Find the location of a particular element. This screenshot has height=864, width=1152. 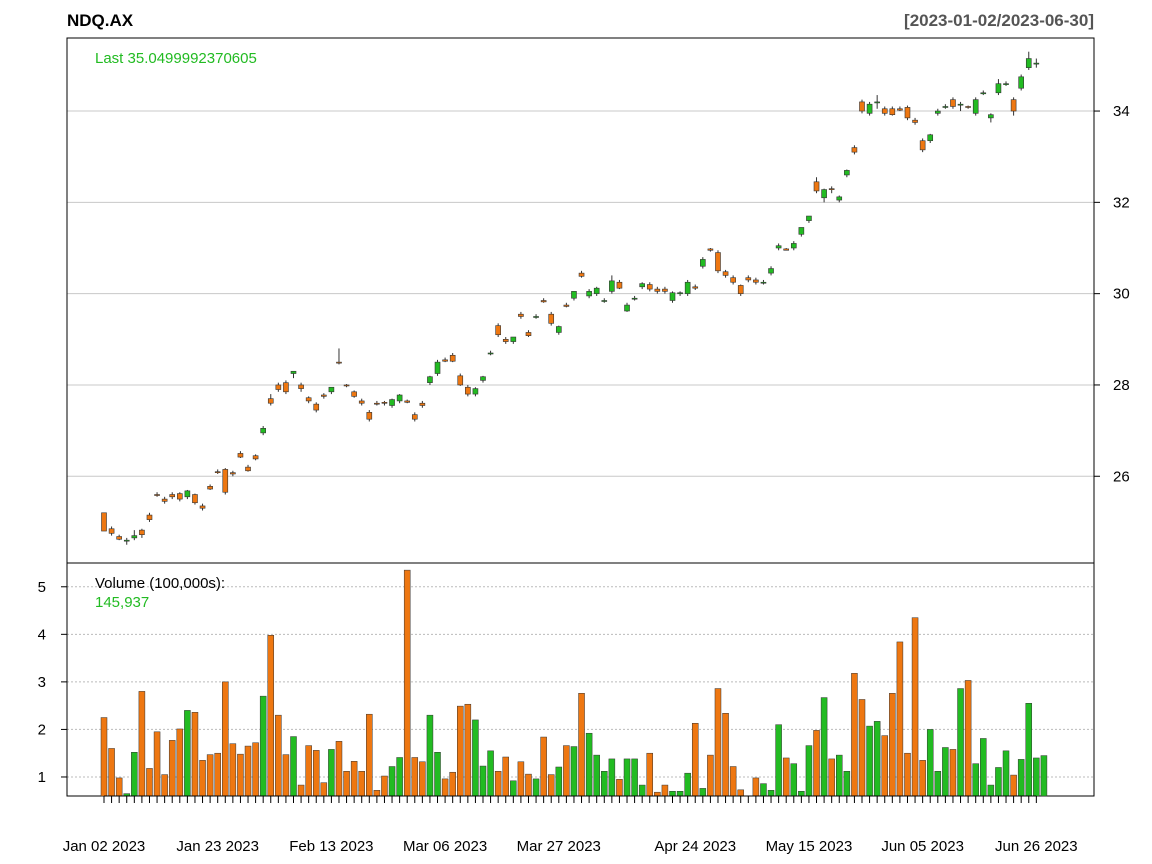

last-price-label: Last 35.0499992370605 is located at coordinates (176, 58).